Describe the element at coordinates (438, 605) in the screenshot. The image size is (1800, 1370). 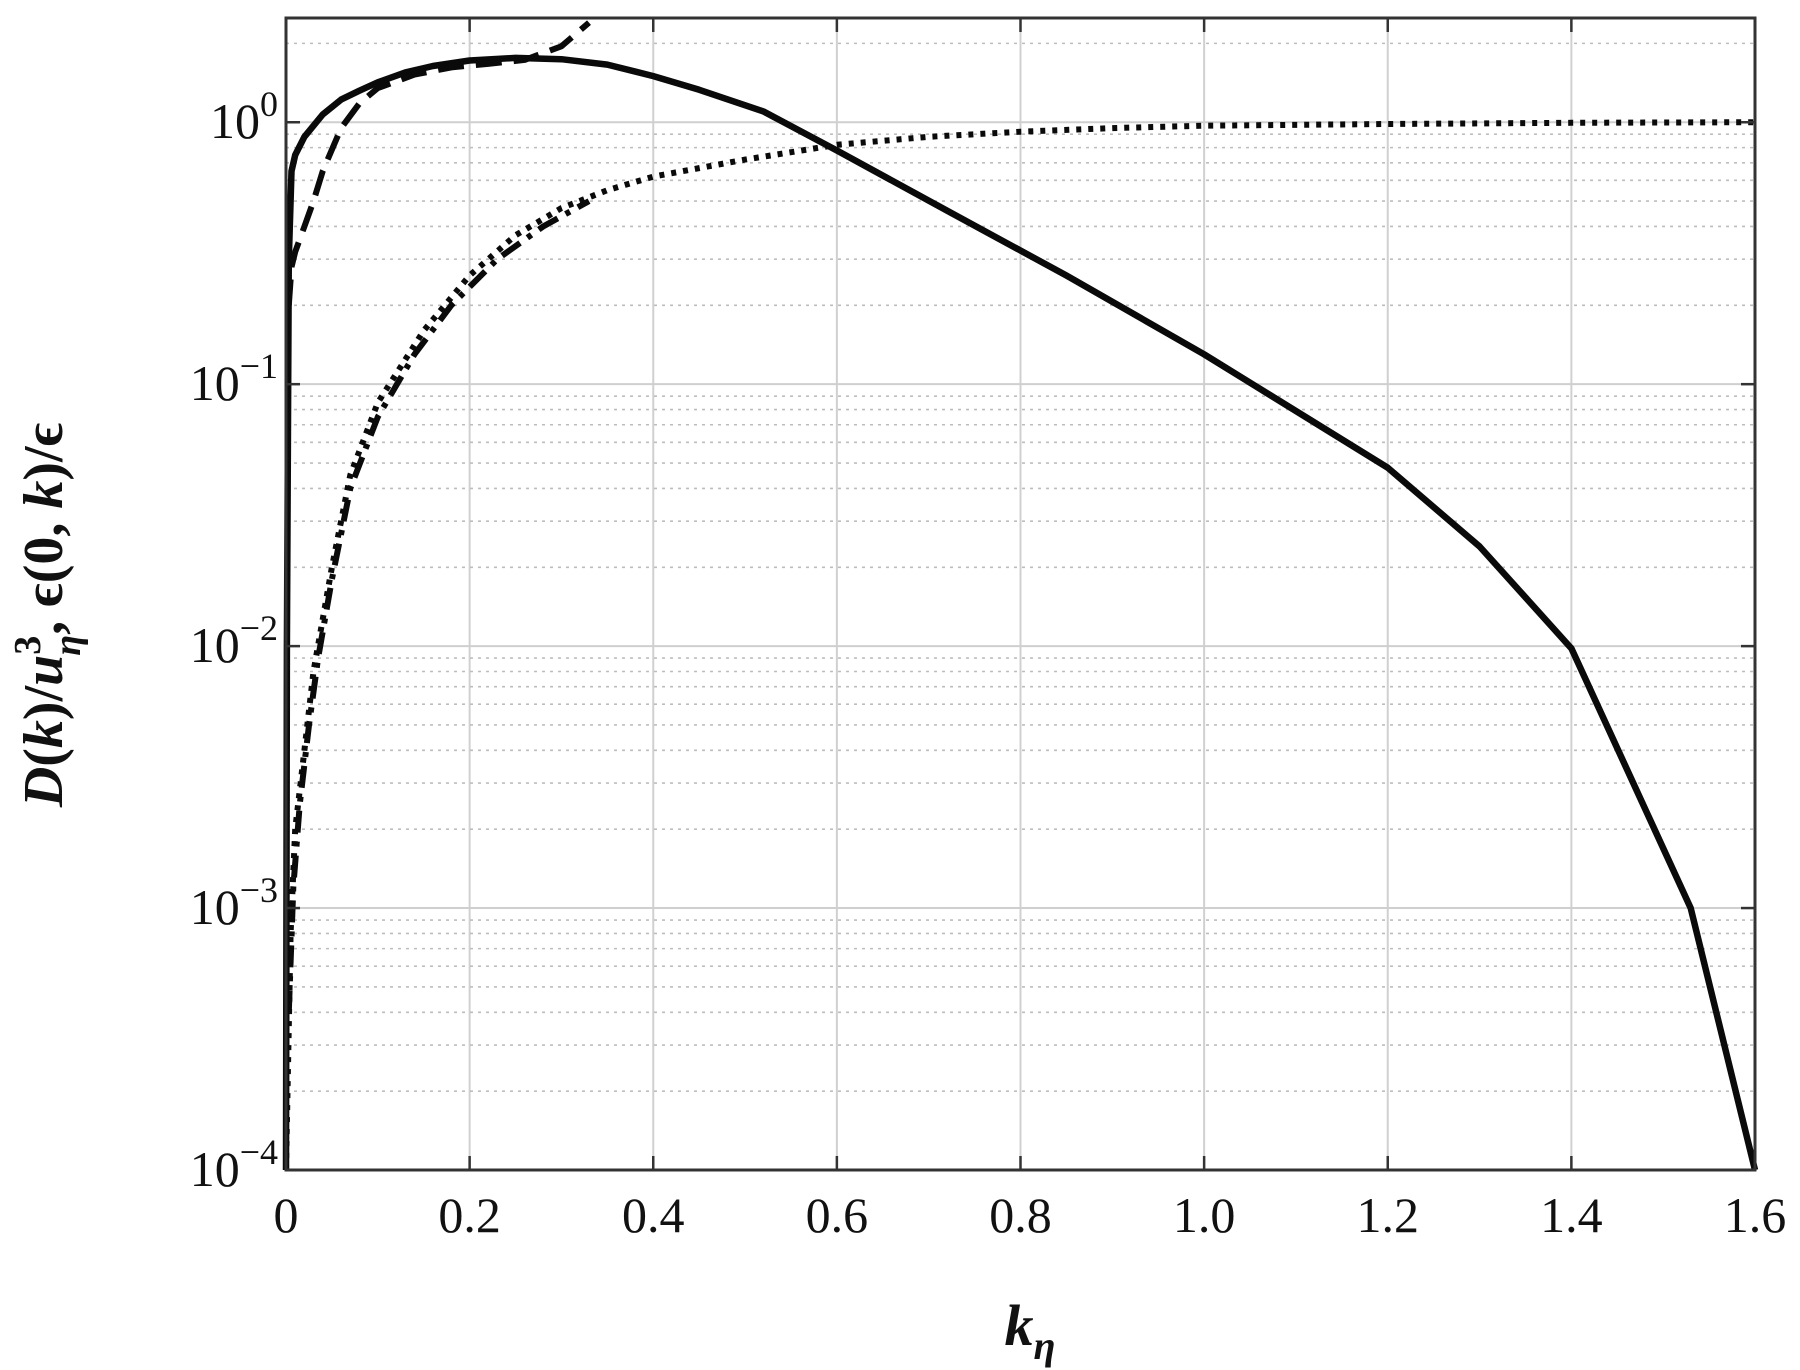
I see `series-line-dash-dot` at that location.